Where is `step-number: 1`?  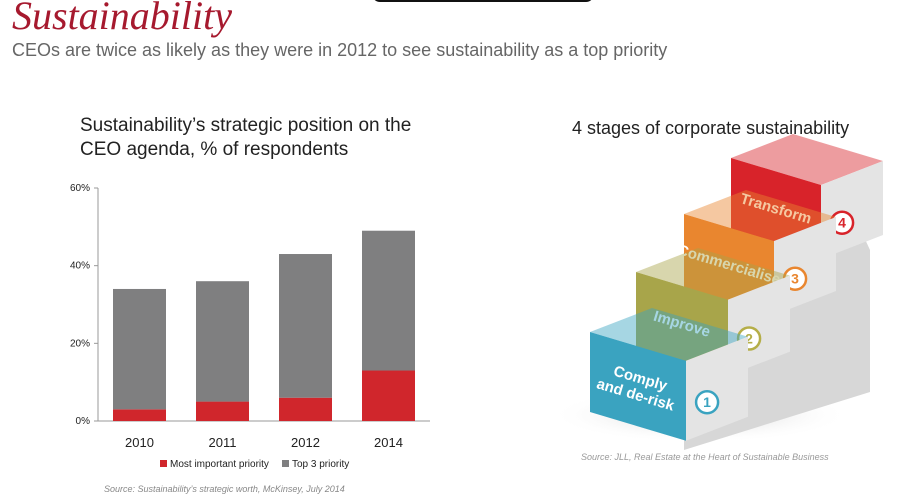
step-number: 1 is located at coordinates (707, 402).